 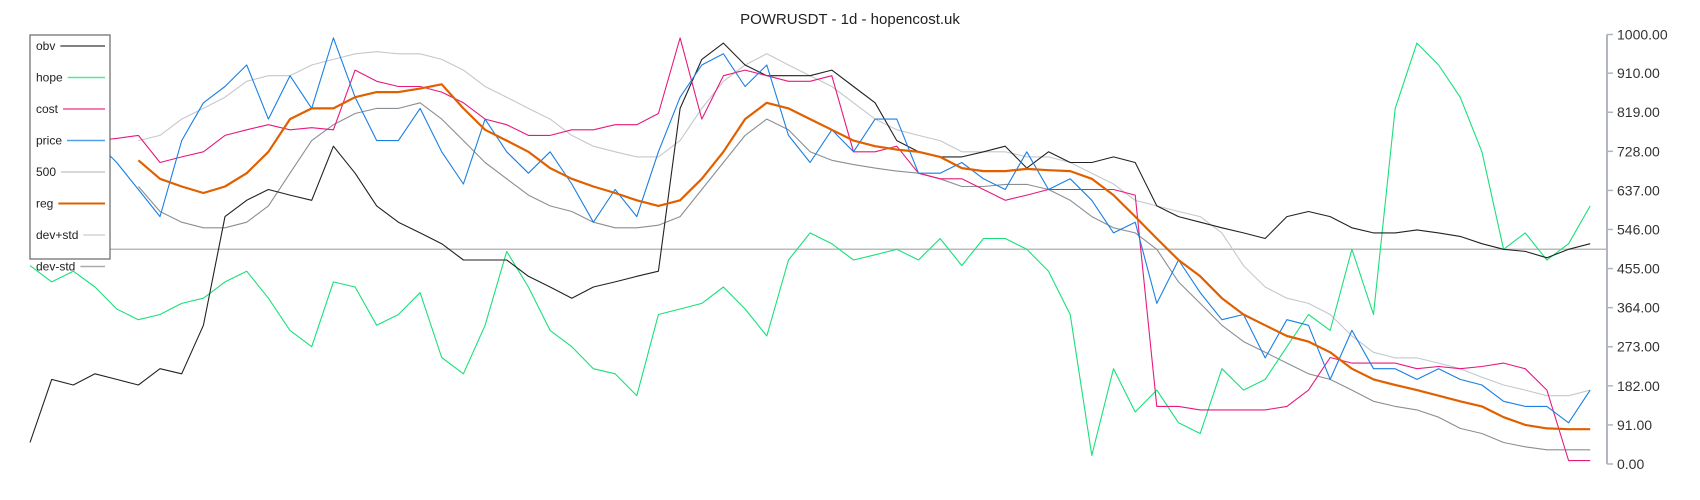 I want to click on legend-box, so click(x=70, y=147).